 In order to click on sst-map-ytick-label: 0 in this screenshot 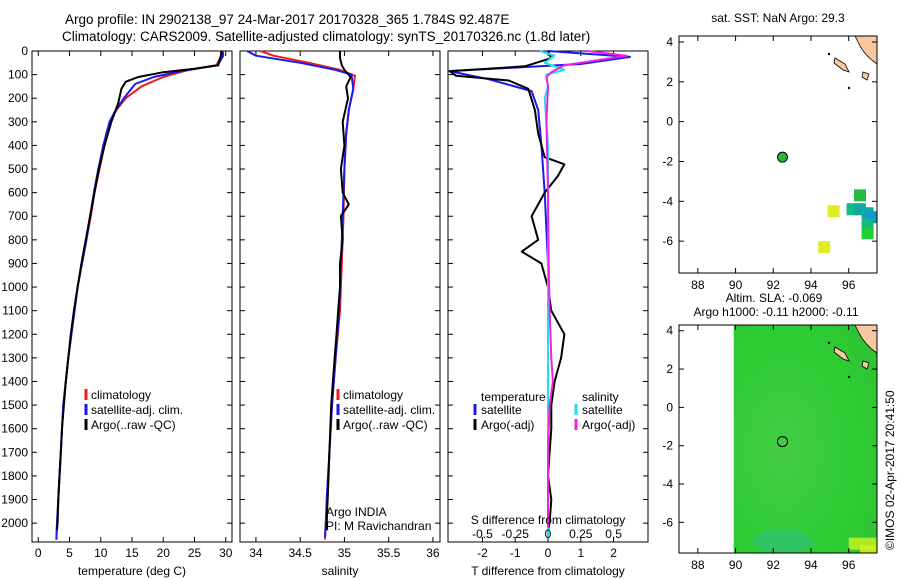, I will do `click(669, 122)`.